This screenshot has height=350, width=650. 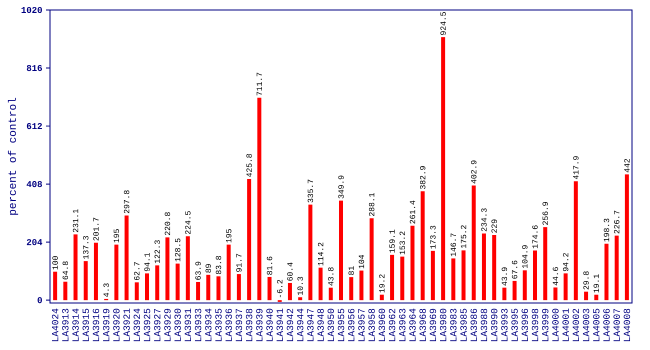 What do you see at coordinates (463, 325) in the screenshot?
I see `x-tick-label: LA3985` at bounding box center [463, 325].